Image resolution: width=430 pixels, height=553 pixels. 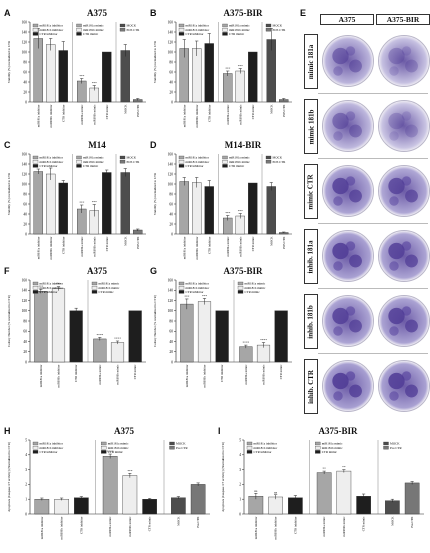 I want to click on row-label: mimic 181b, so click(x=311, y=126).